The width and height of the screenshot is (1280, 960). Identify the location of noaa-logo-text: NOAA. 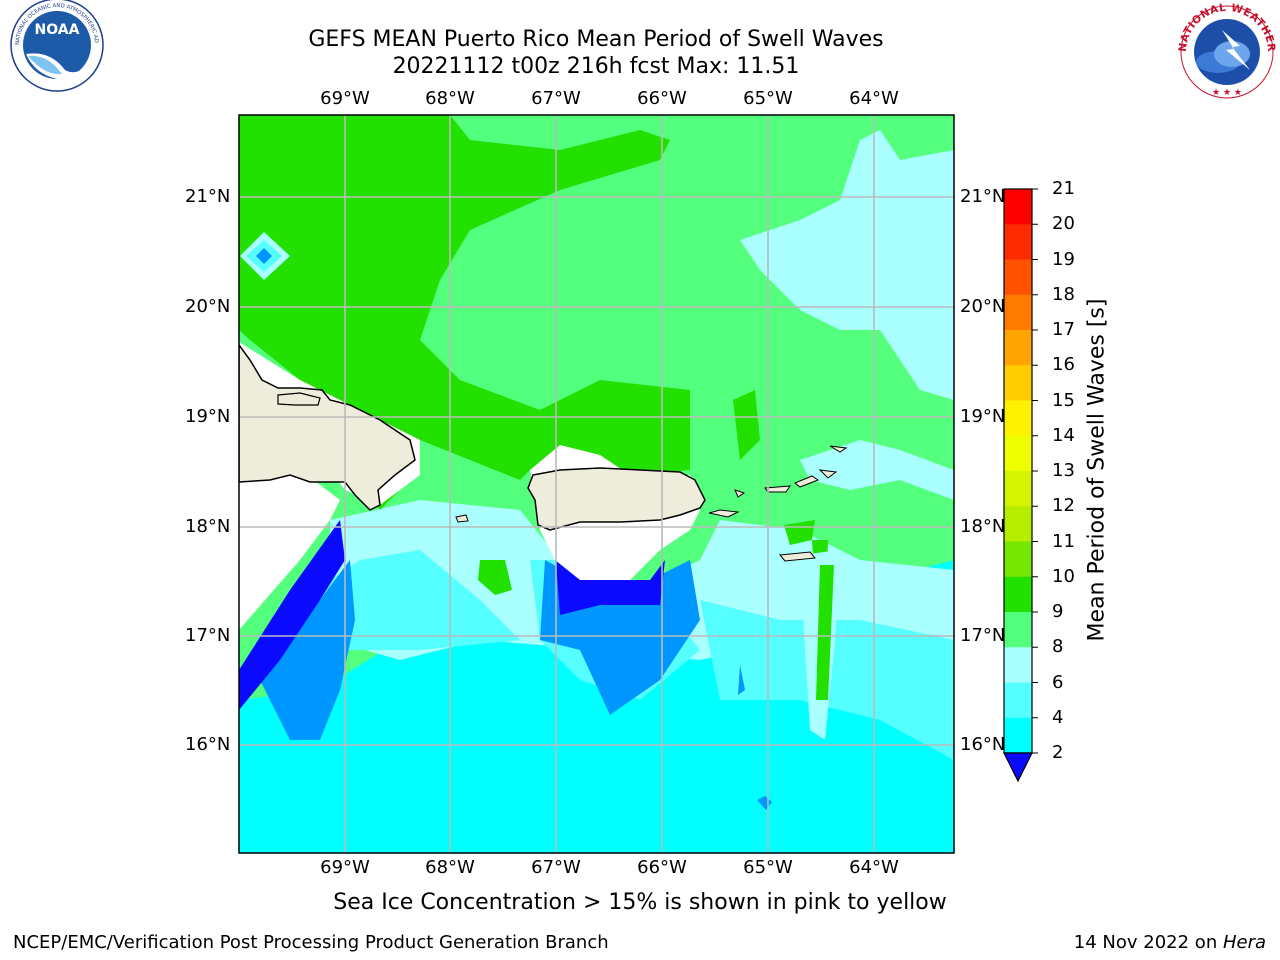
(57, 30).